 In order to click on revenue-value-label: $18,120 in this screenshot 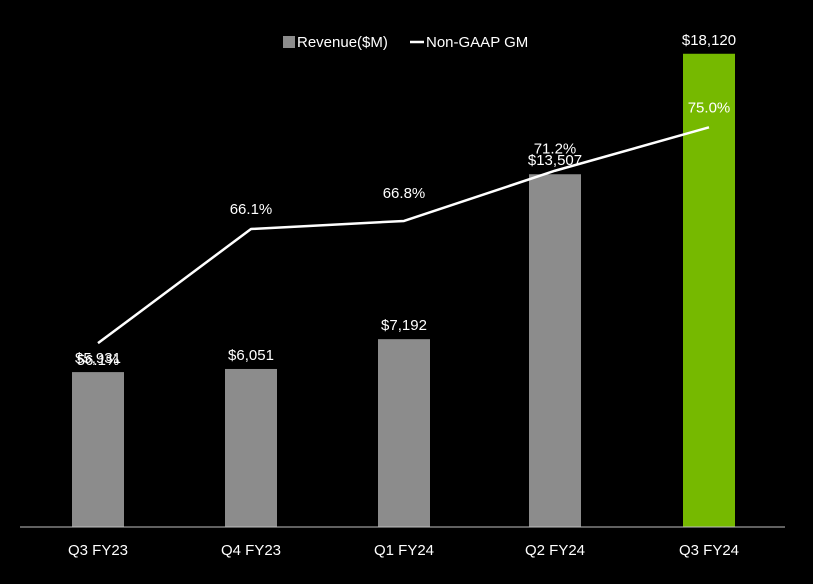, I will do `click(709, 40)`.